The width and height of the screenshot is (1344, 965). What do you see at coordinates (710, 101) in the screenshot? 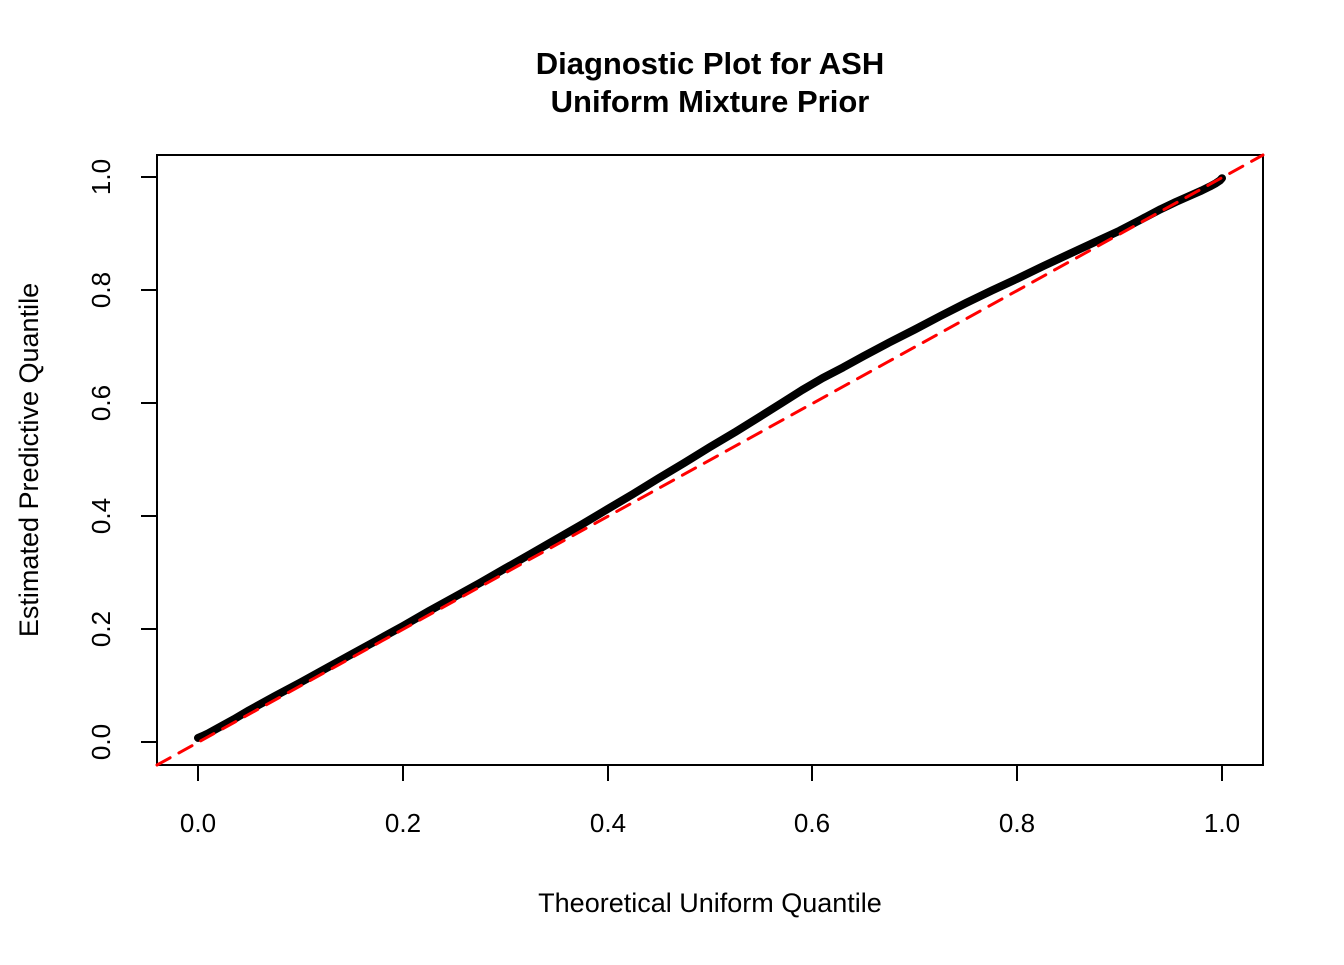
I see `chart-title-line-2: Uniform Mixture Prior` at bounding box center [710, 101].